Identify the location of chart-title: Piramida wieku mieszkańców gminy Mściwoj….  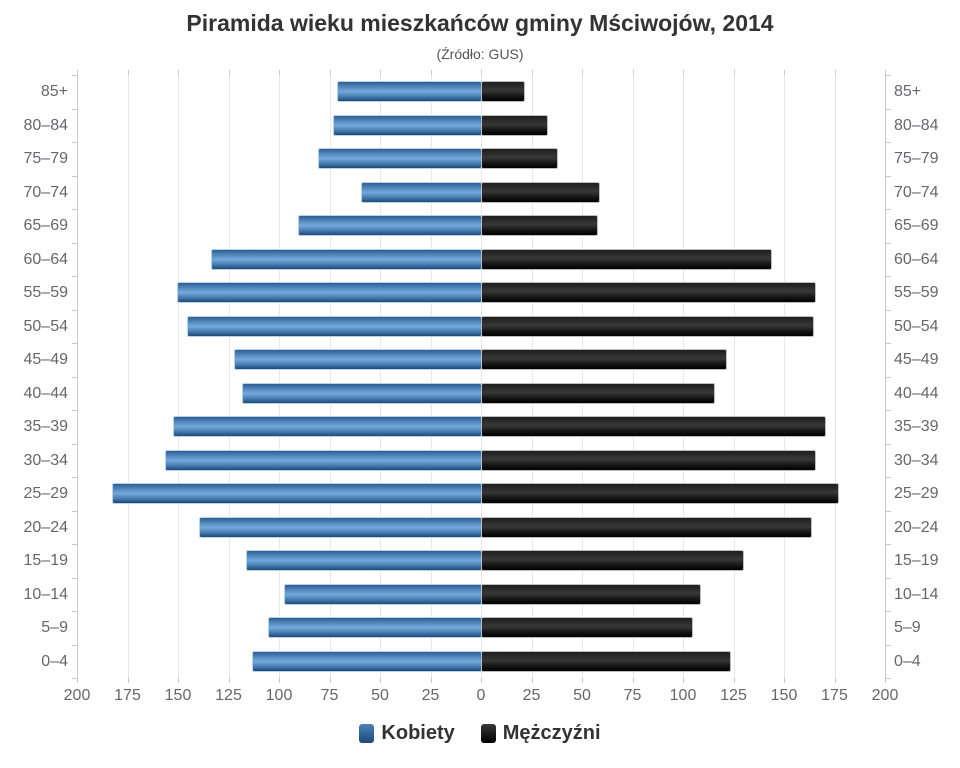
(480, 23).